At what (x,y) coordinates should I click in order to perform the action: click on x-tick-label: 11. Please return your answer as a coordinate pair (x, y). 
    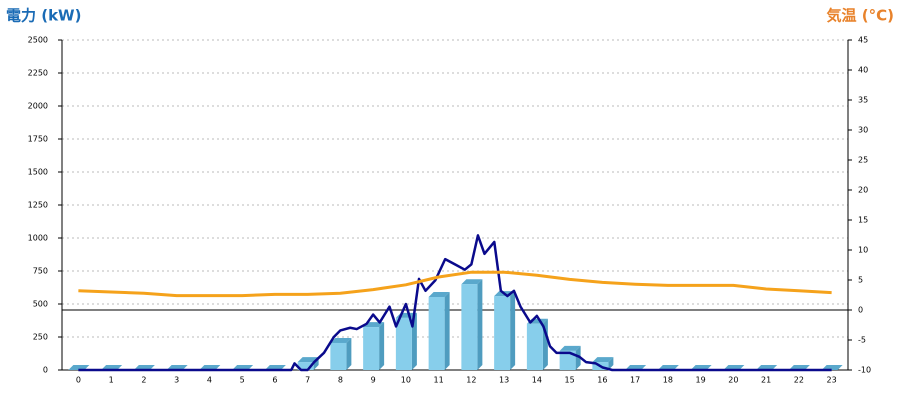
    Looking at the image, I should click on (439, 380).